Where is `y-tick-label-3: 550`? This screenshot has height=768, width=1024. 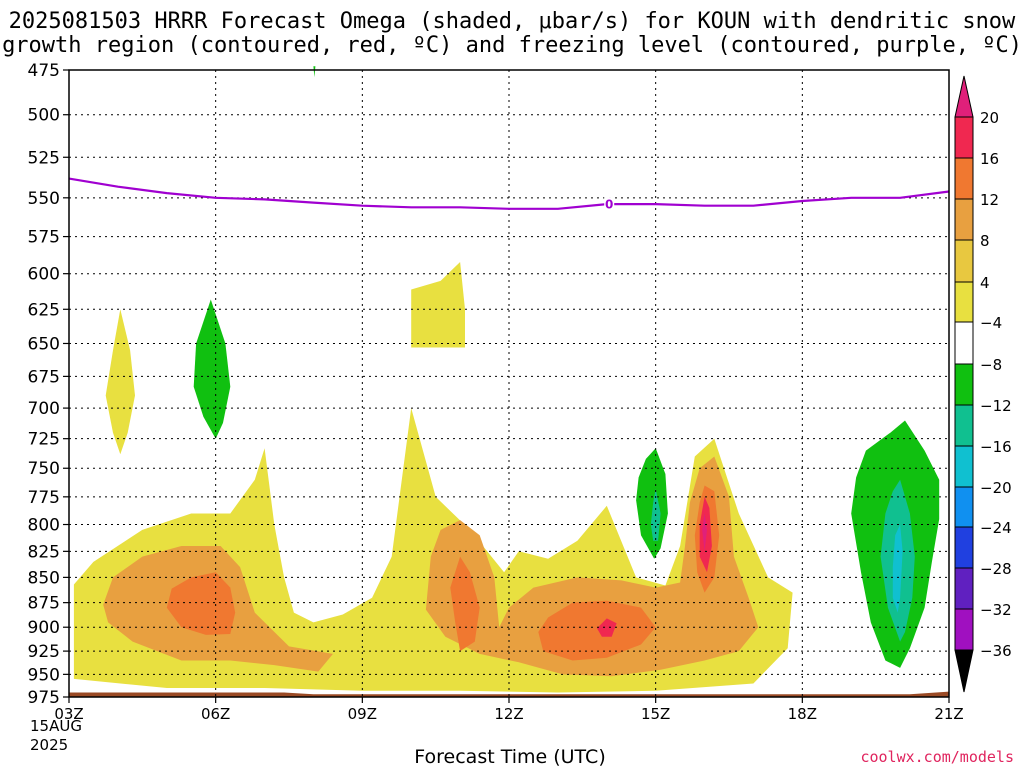 y-tick-label-3: 550 is located at coordinates (44, 199).